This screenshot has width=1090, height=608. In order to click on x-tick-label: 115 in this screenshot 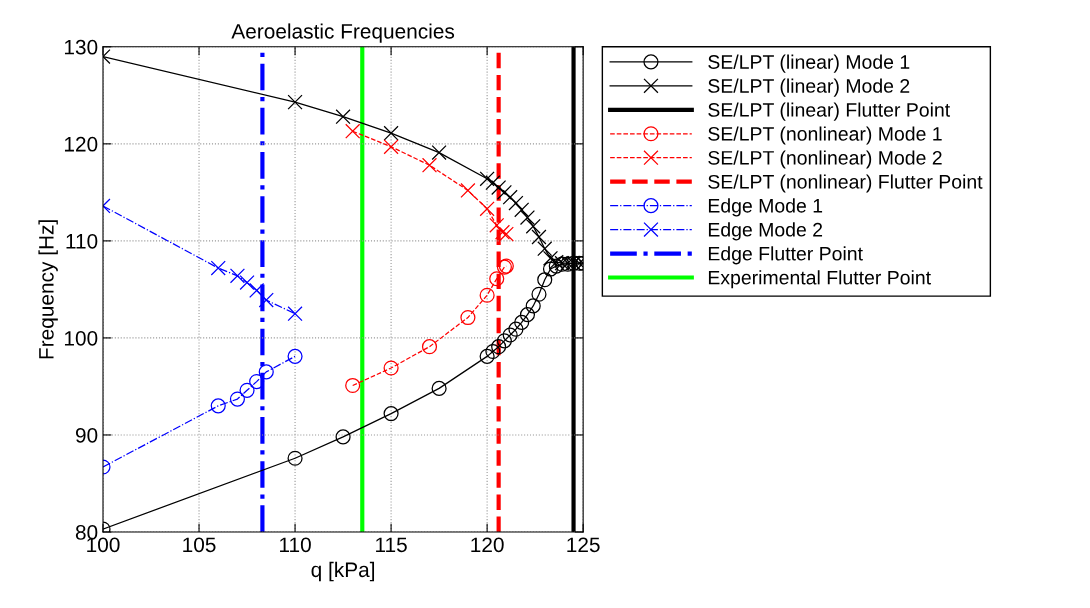, I will do `click(391, 545)`.